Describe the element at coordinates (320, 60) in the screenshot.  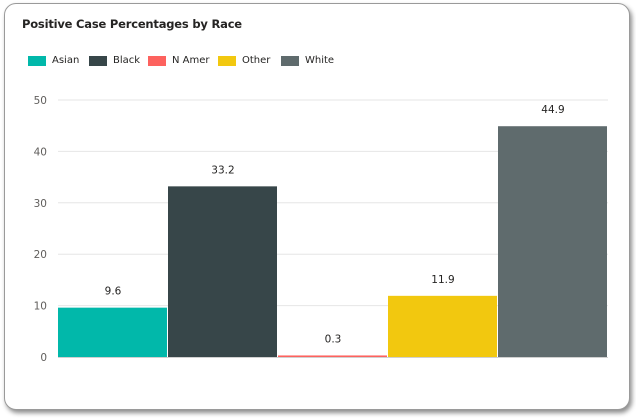
I see `legend-label-white: White` at that location.